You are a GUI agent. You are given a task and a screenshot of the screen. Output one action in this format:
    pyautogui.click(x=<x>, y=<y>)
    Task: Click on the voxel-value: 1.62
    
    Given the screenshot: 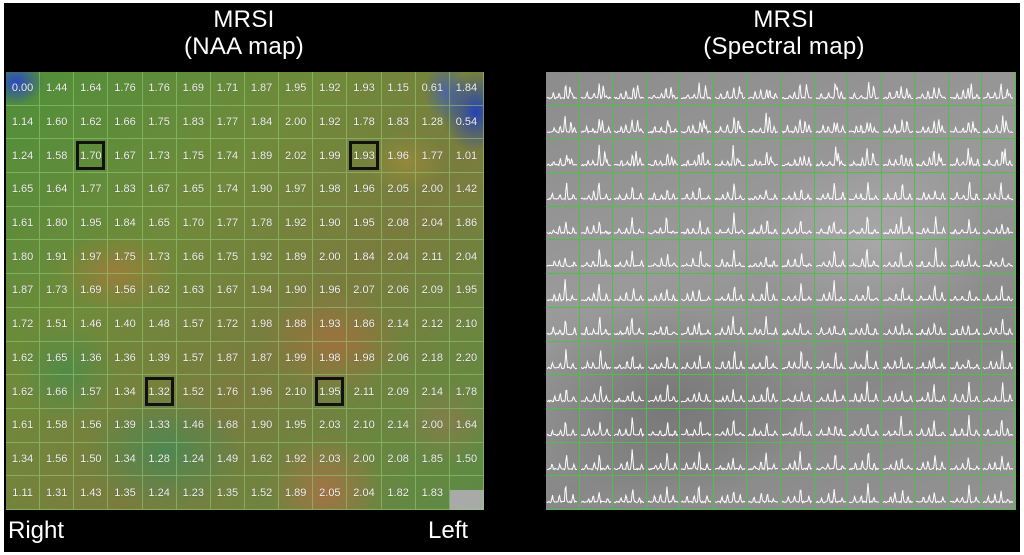 What is the action you would take?
    pyautogui.click(x=23, y=392)
    